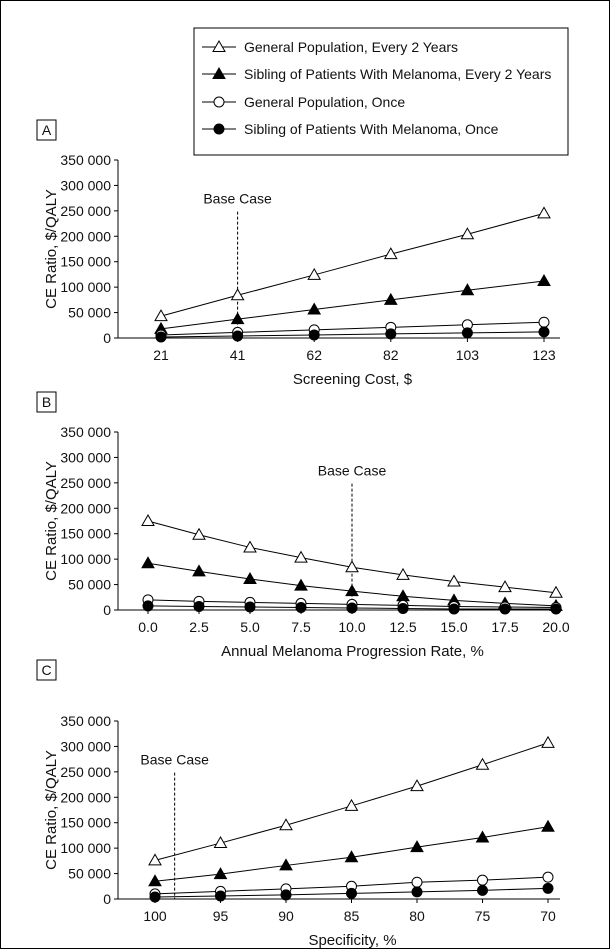  Describe the element at coordinates (330, 47) in the screenshot. I see `legend-entry: General Population, Every 2 Years` at that location.